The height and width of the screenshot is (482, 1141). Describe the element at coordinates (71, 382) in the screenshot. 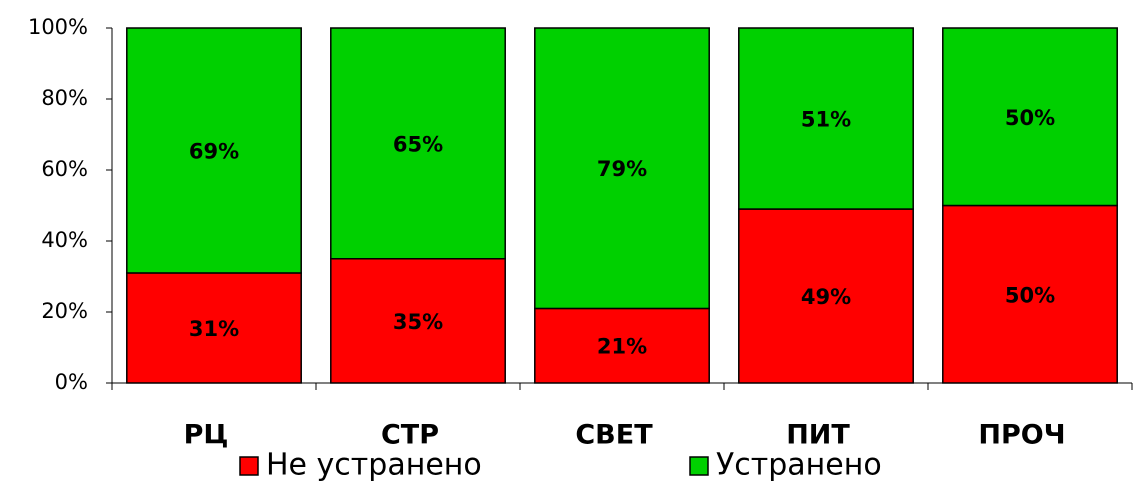

I see `y-tick-label: 0%` at that location.